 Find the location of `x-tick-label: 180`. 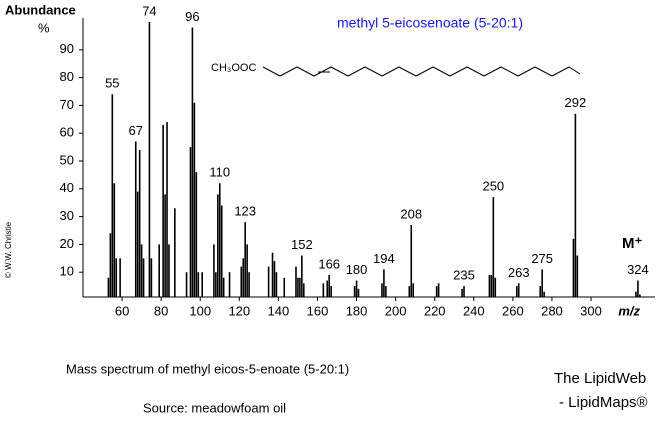

x-tick-label: 180 is located at coordinates (357, 310).